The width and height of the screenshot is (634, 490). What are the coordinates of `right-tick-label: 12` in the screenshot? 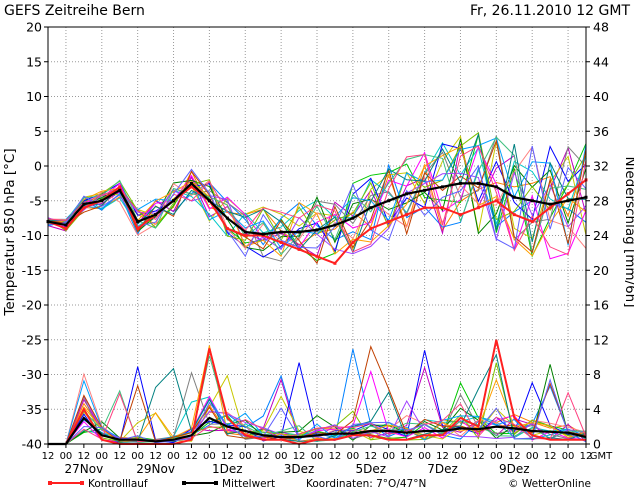 It's located at (601, 339).